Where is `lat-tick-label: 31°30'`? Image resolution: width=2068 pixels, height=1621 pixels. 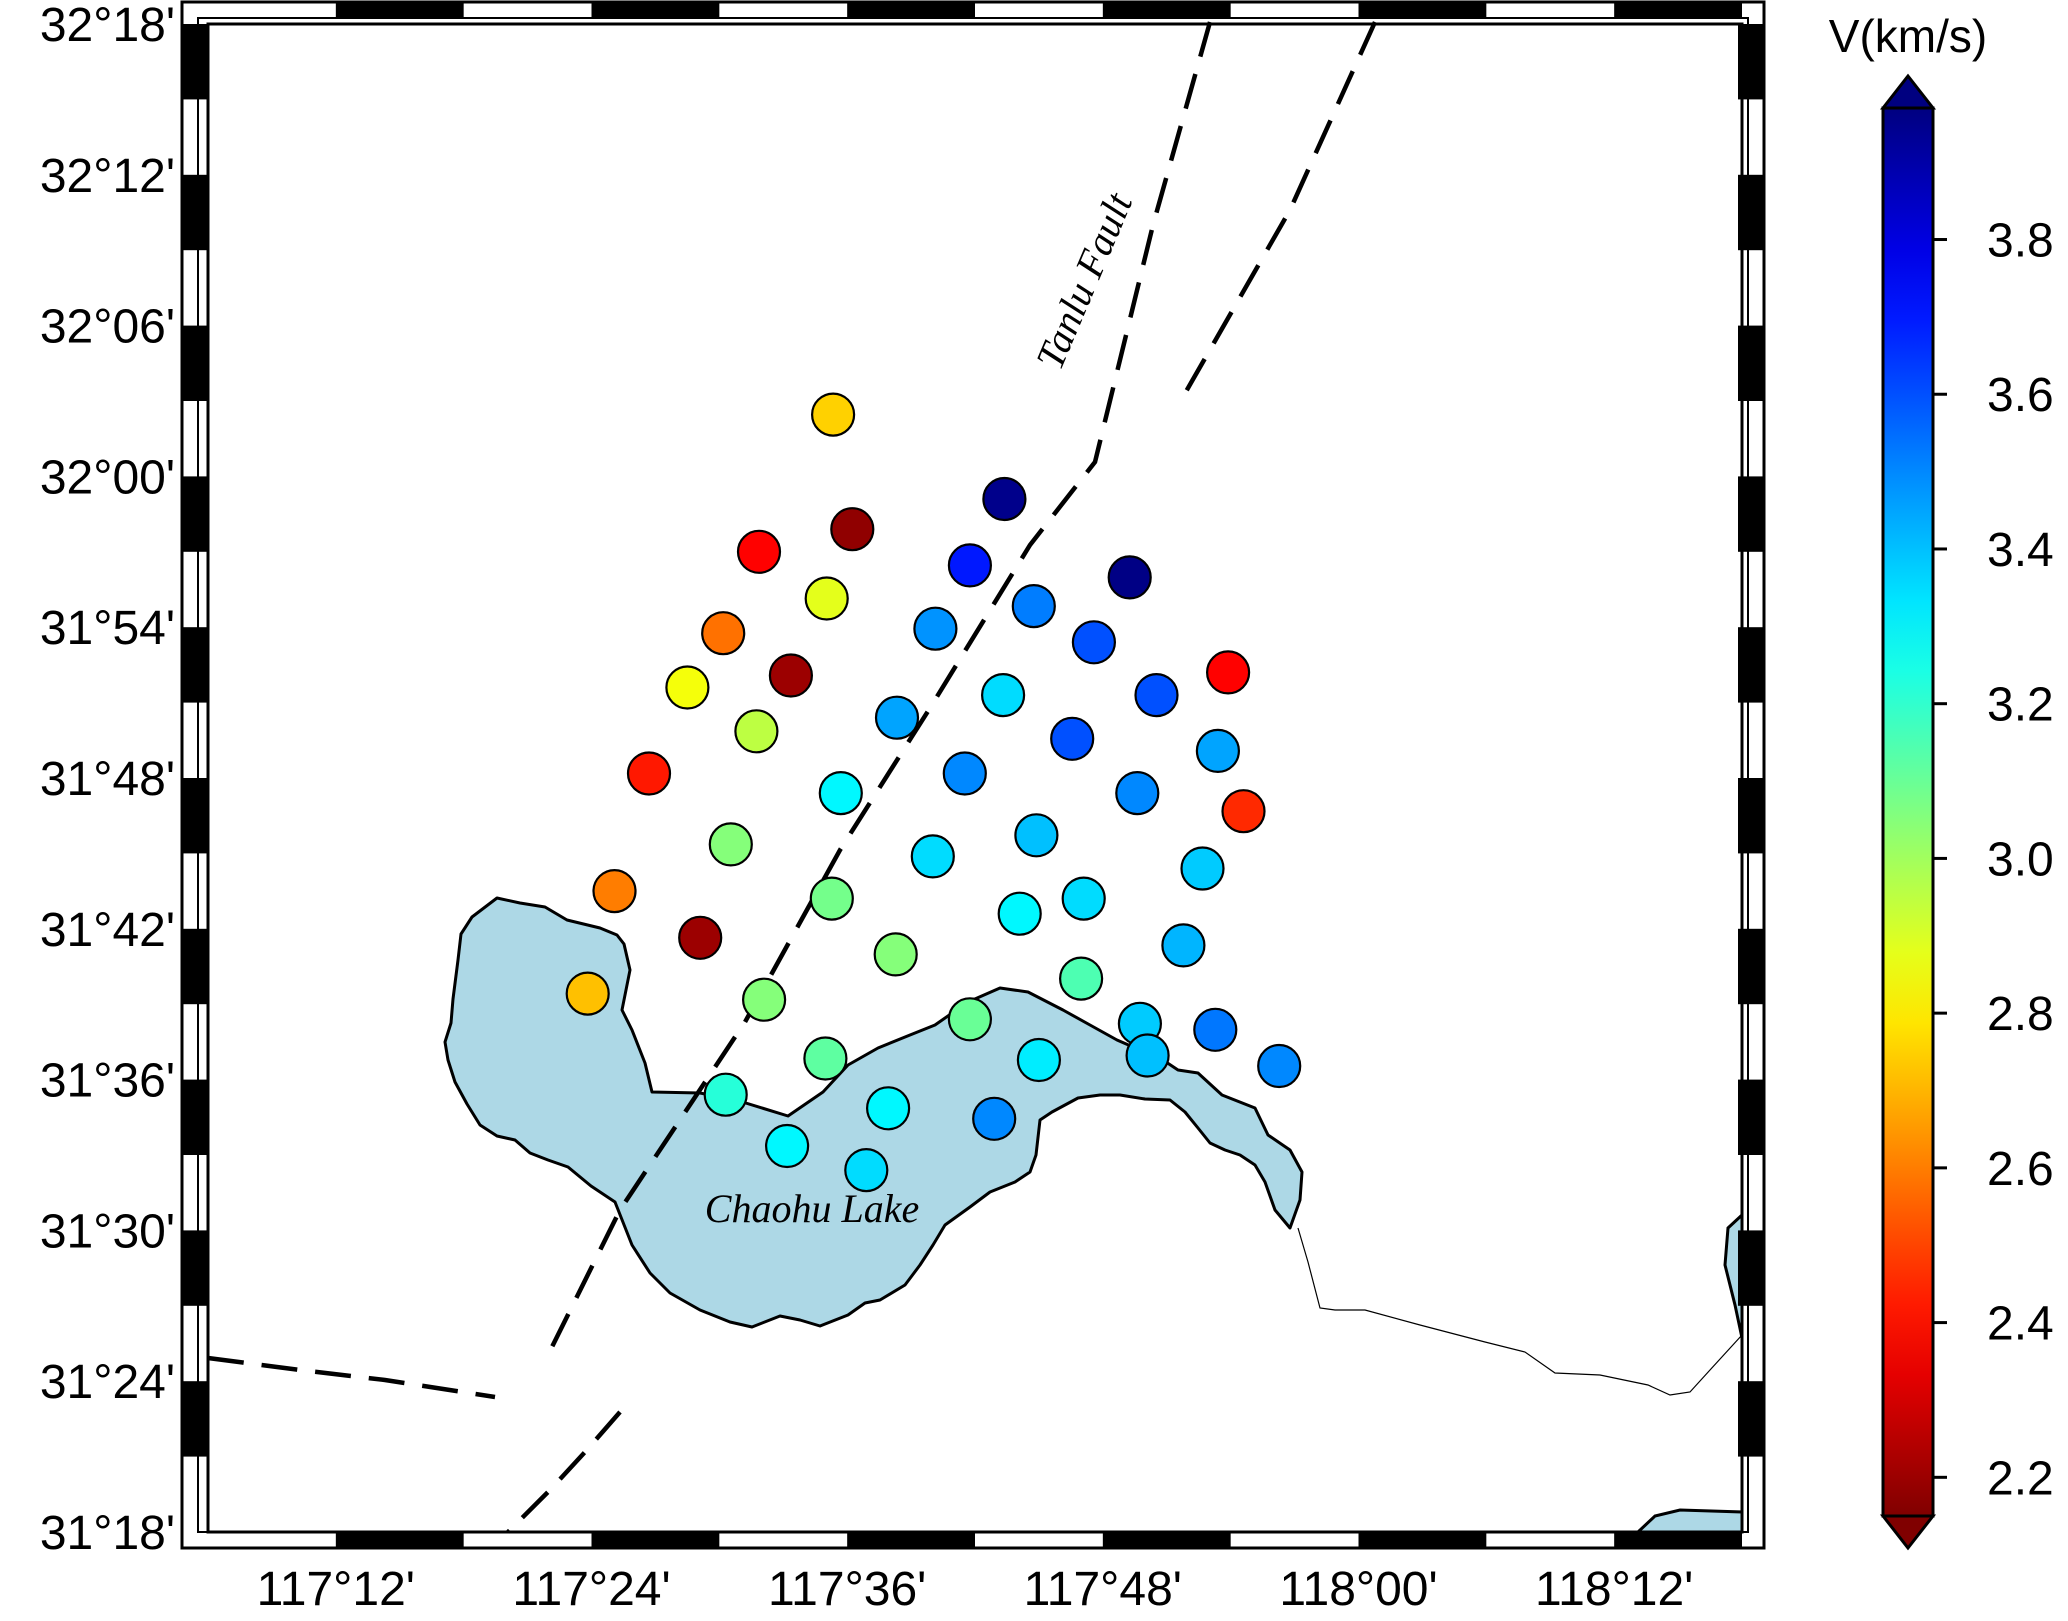 lat-tick-label: 31°30' is located at coordinates (107, 1231).